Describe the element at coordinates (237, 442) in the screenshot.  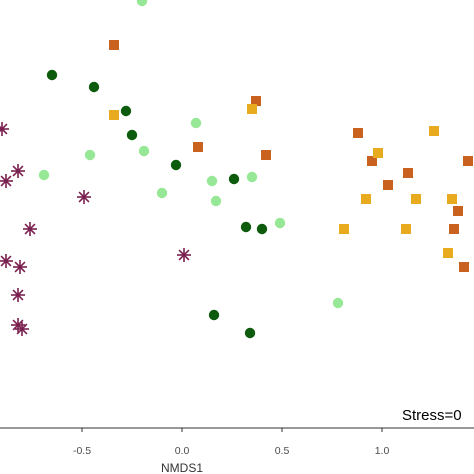
I see `x-axis: -0.5 0.0 0.5 1.0` at that location.